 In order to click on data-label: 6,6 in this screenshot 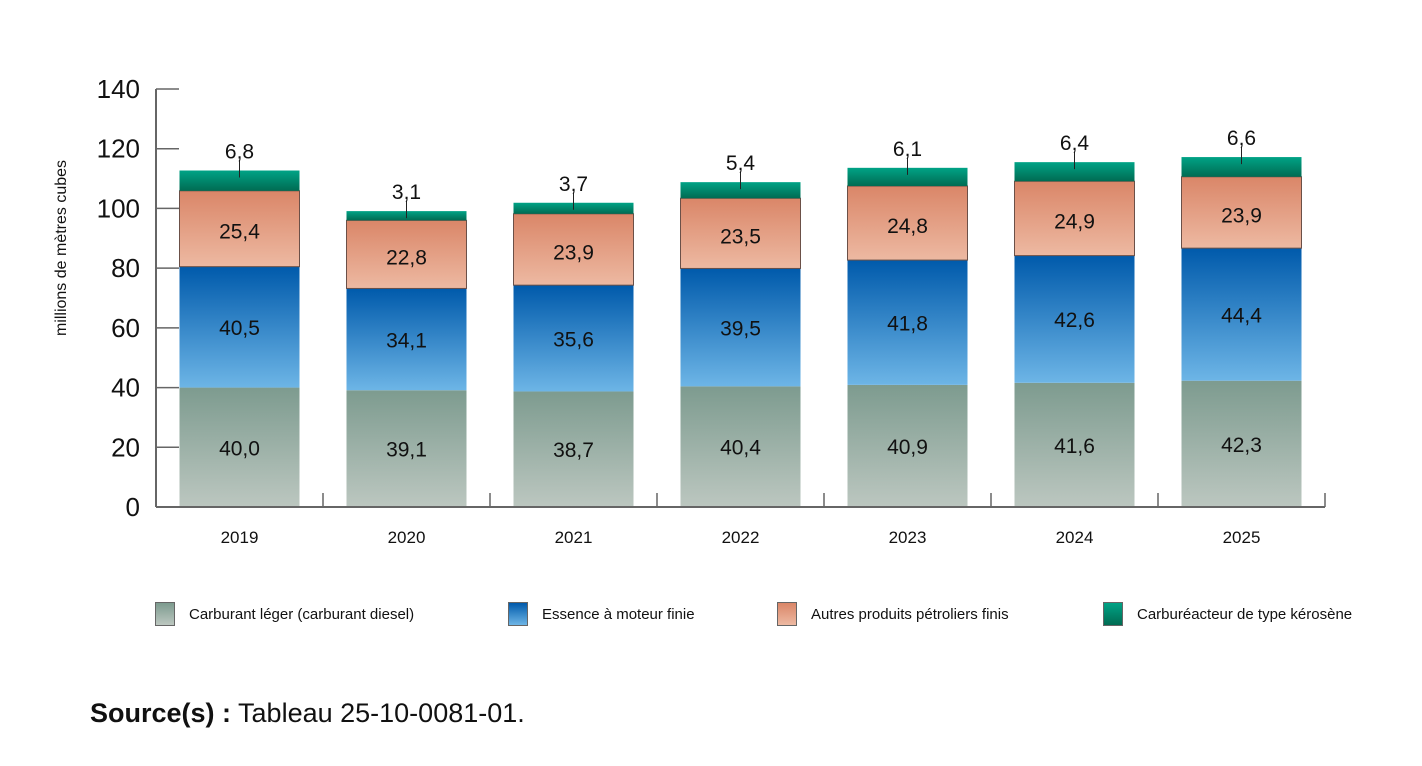, I will do `click(1241, 138)`.